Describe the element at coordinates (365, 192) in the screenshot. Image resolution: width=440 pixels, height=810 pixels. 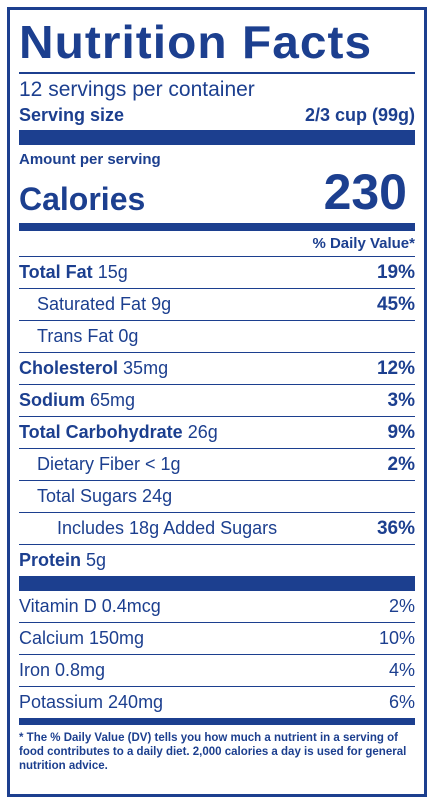
I see `calories-value: 230` at that location.